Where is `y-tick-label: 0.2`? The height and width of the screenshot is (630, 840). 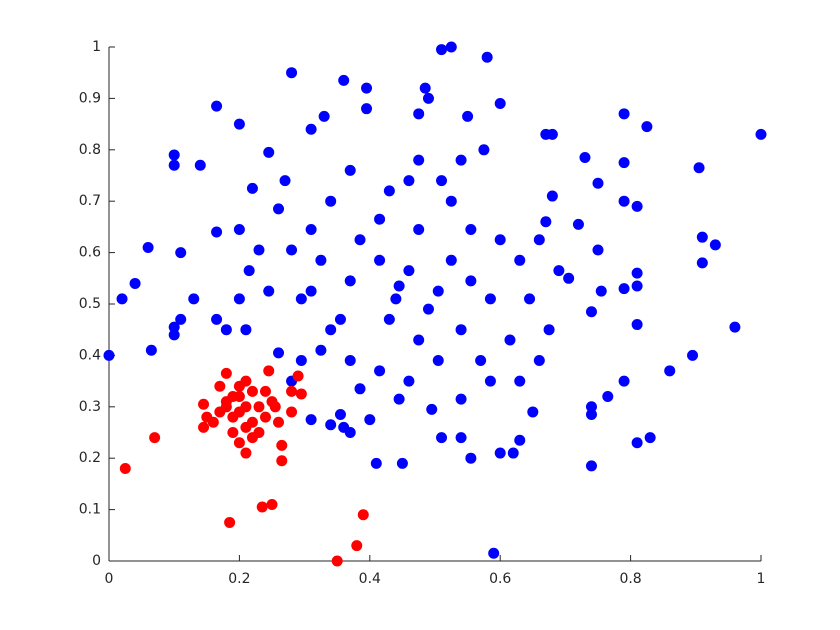 y-tick-label: 0.2 is located at coordinates (90, 458).